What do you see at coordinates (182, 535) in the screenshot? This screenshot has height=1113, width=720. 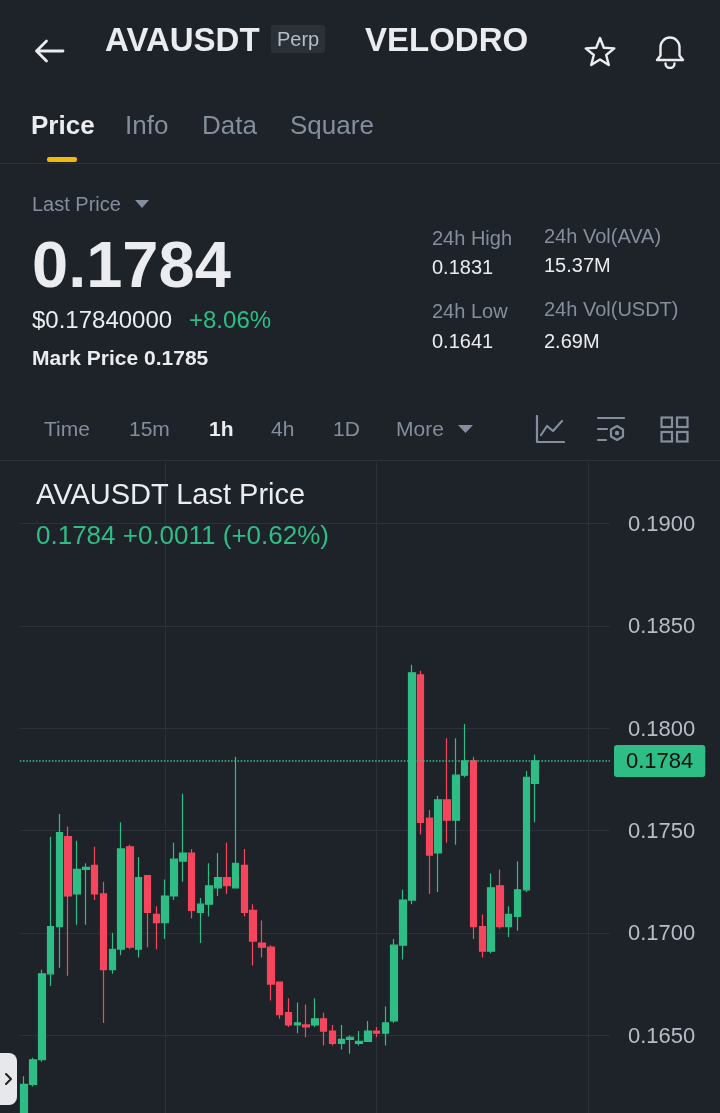 I see `text: 0.1784 +0.0011 (+0.62%)` at bounding box center [182, 535].